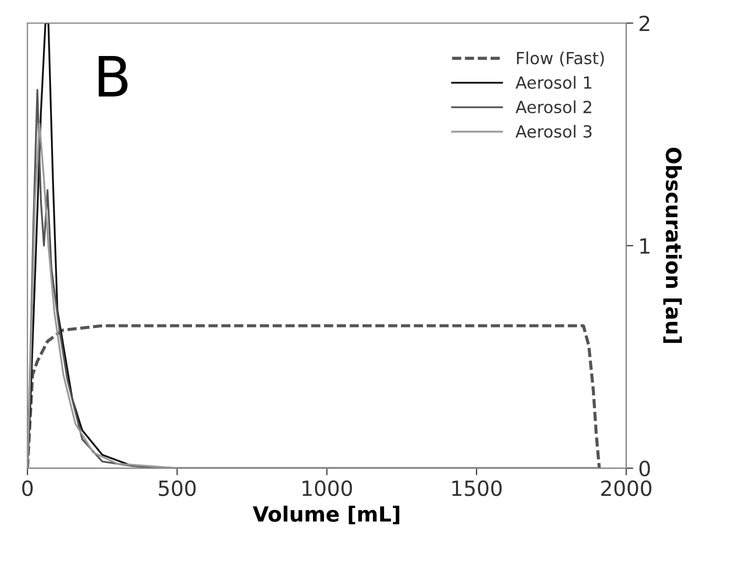 The width and height of the screenshot is (742, 578). What do you see at coordinates (113, 76) in the screenshot?
I see `annotation: B` at bounding box center [113, 76].